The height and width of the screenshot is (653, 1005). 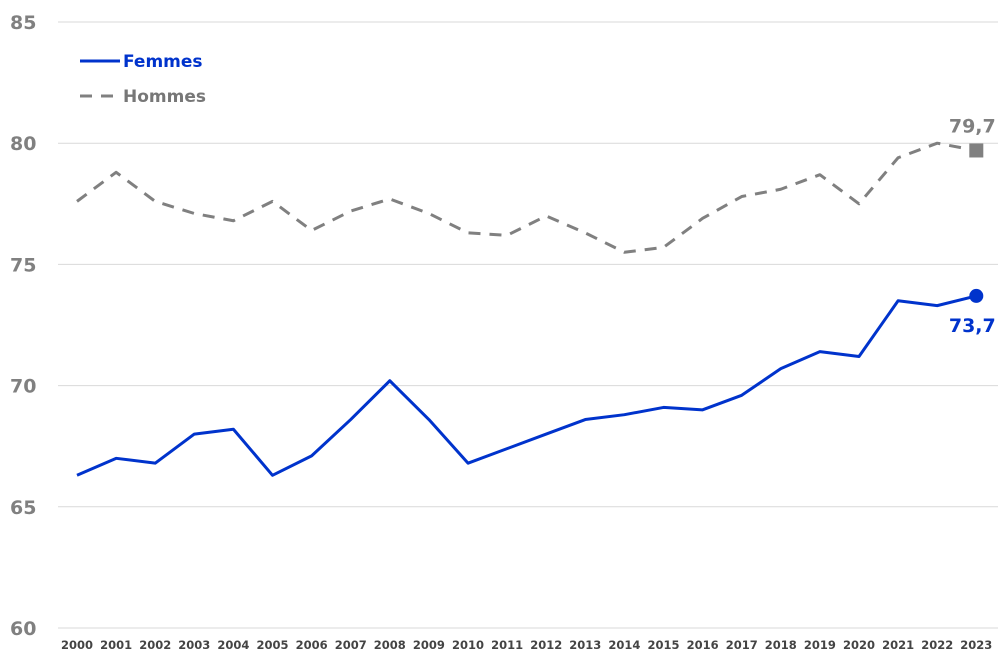 What do you see at coordinates (663, 645) in the screenshot?
I see `x-tick-label: 2015` at bounding box center [663, 645].